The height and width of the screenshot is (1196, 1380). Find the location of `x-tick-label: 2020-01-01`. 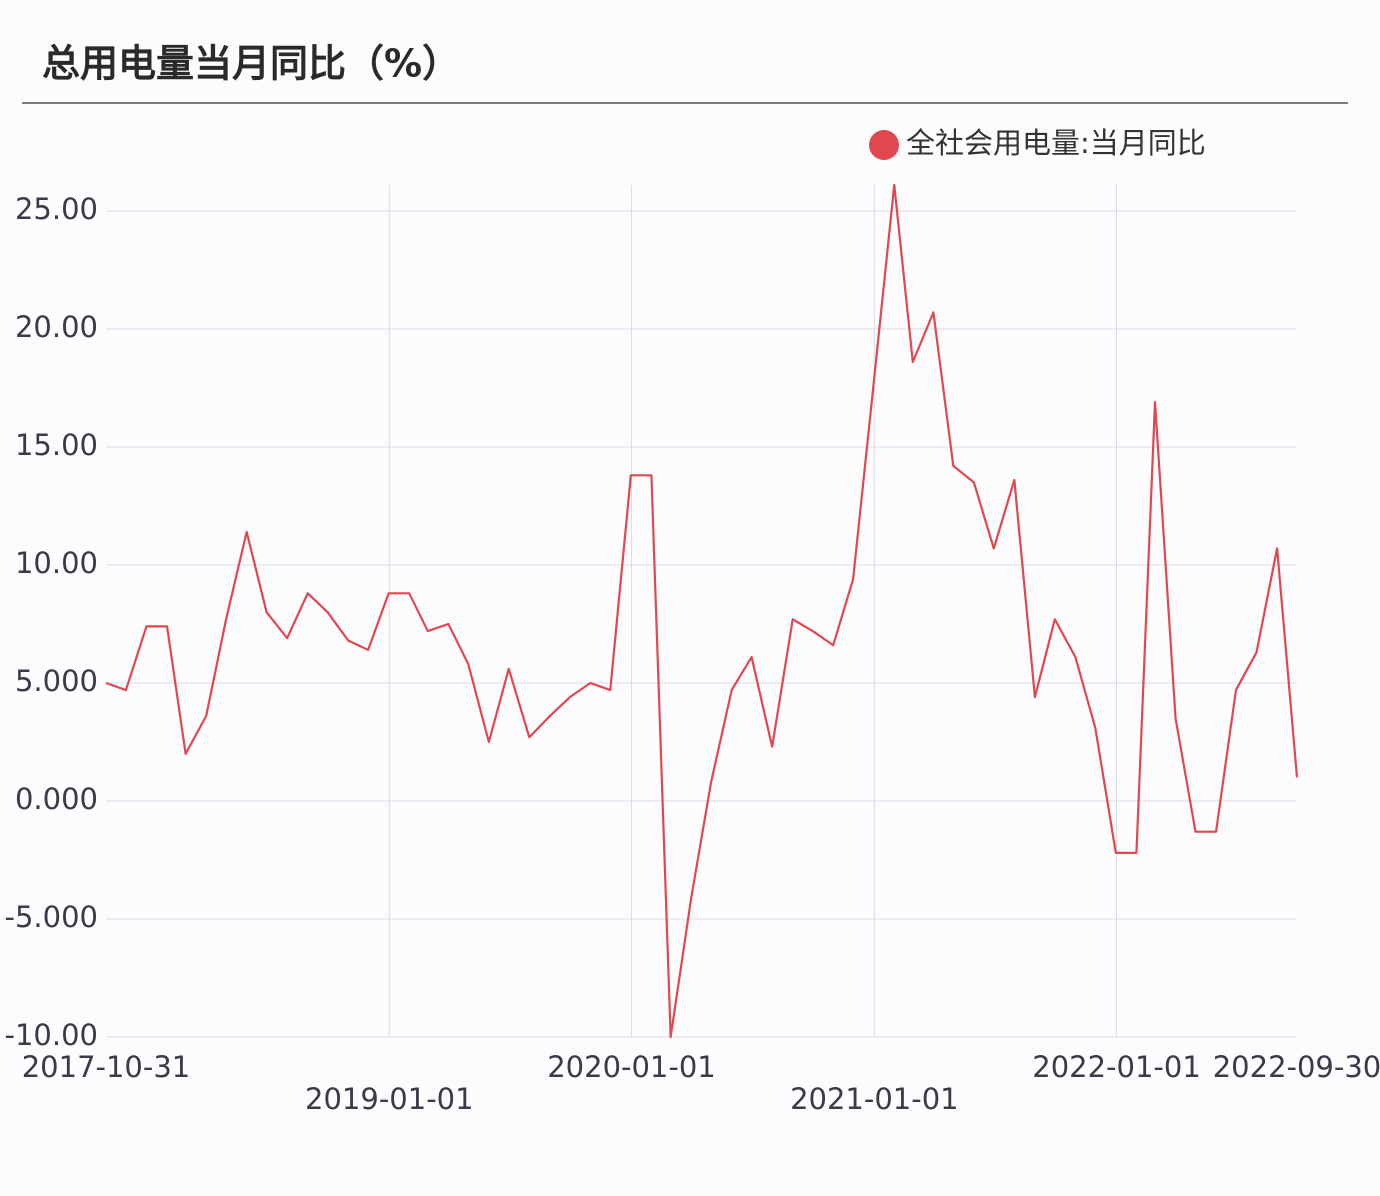

x-tick-label: 2020-01-01 is located at coordinates (631, 1067).